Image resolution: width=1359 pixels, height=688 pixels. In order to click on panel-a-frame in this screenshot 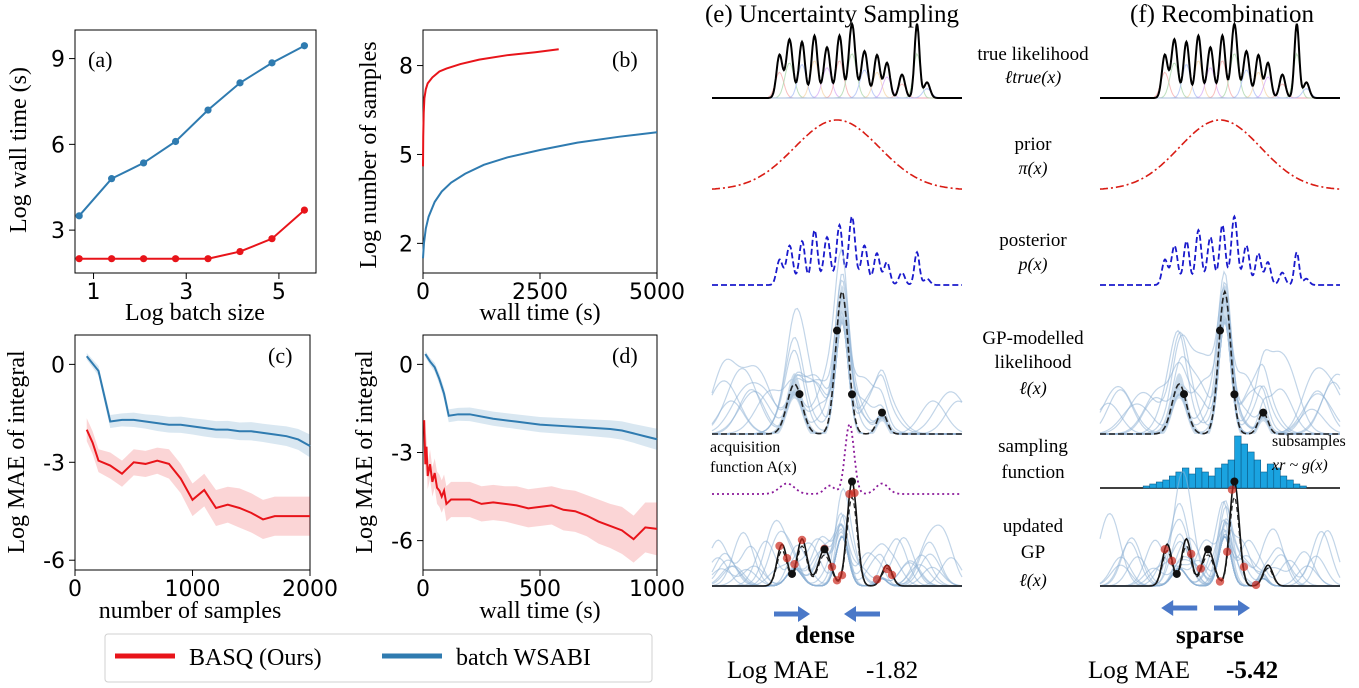, I will do `click(195, 151)`.